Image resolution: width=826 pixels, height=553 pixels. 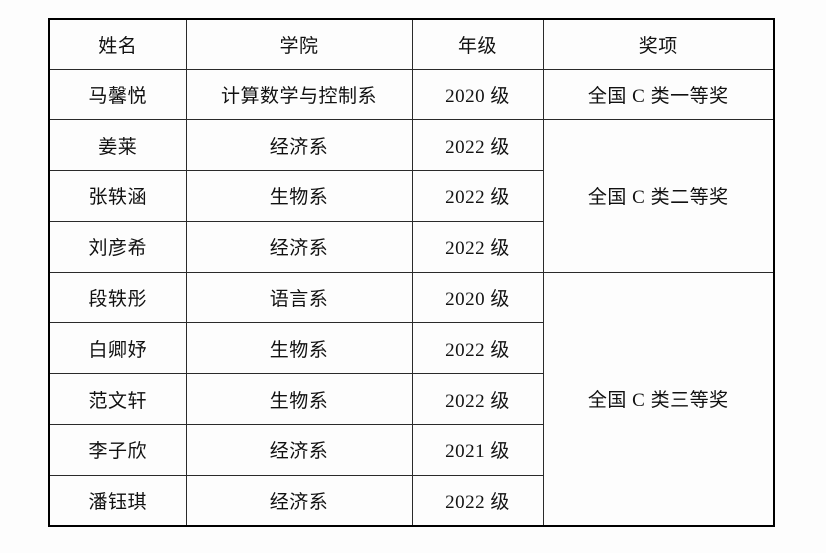 I want to click on table-row: 范文轩 生物系 2022 级, so click(x=411, y=399).